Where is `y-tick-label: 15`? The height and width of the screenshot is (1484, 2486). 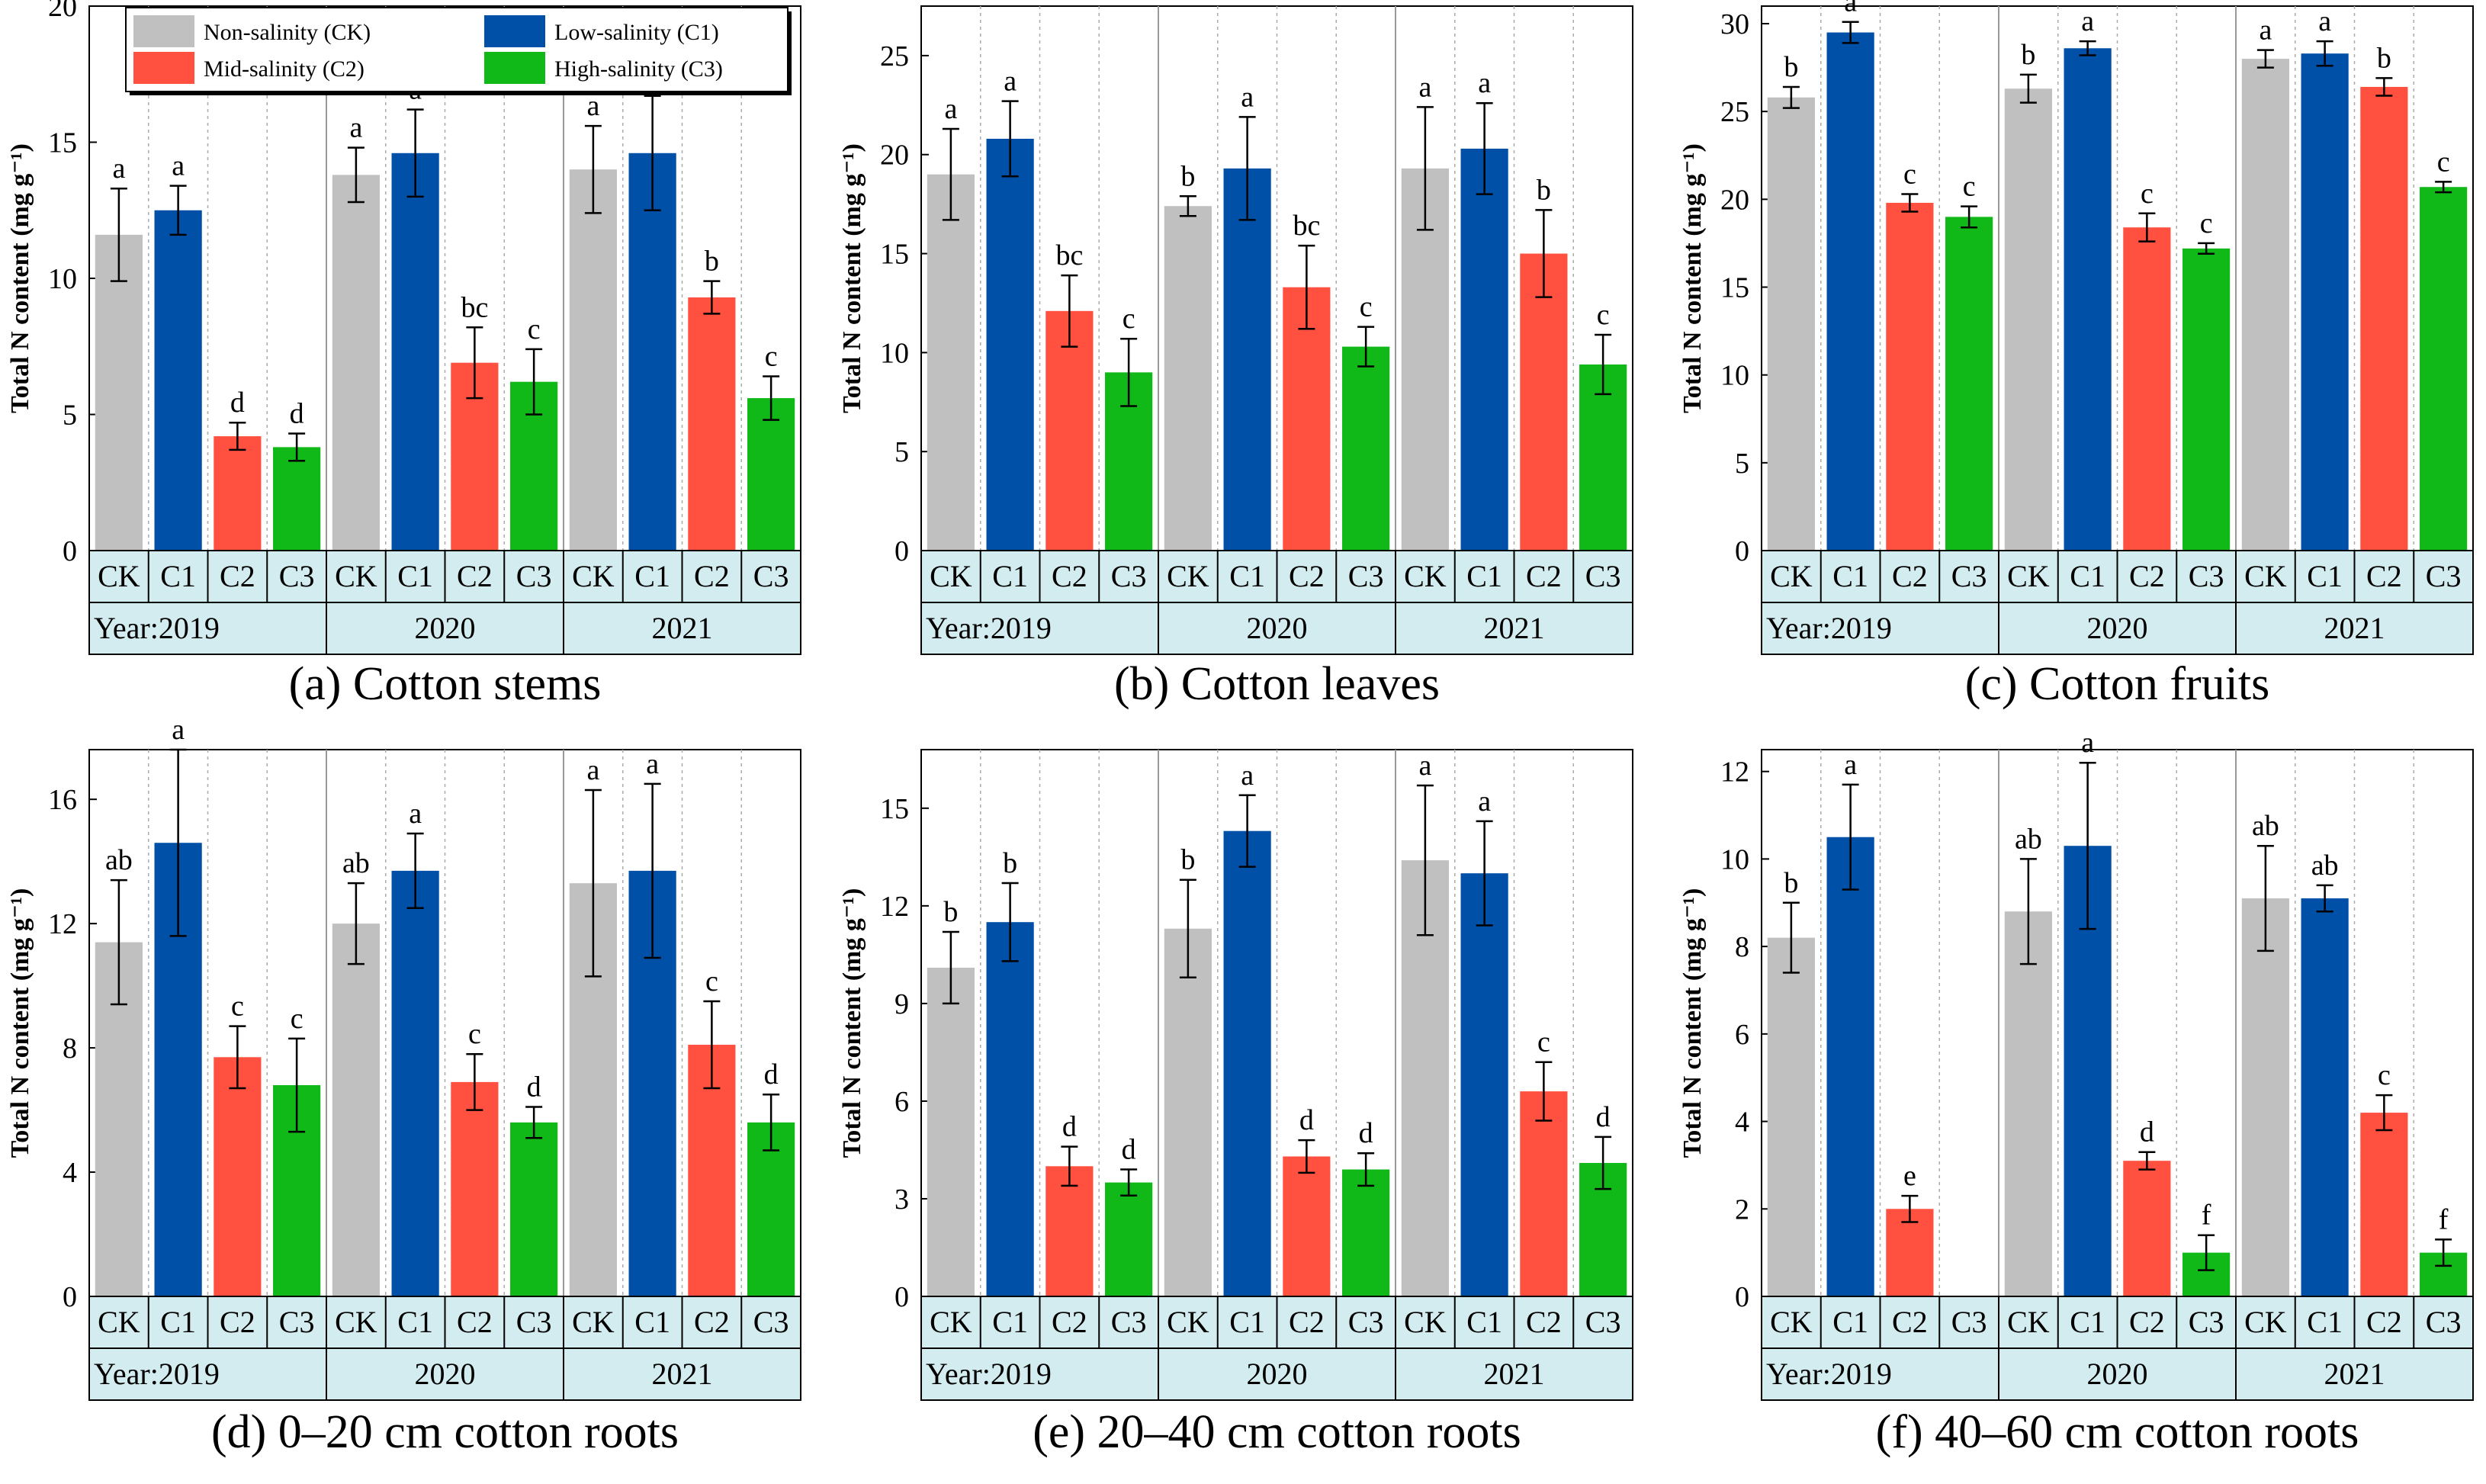
y-tick-label: 15 is located at coordinates (62, 143).